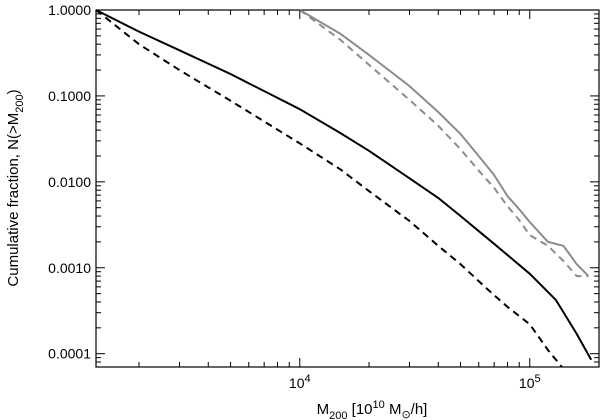  I want to click on x-axis-label-exp: 10, so click(379, 405).